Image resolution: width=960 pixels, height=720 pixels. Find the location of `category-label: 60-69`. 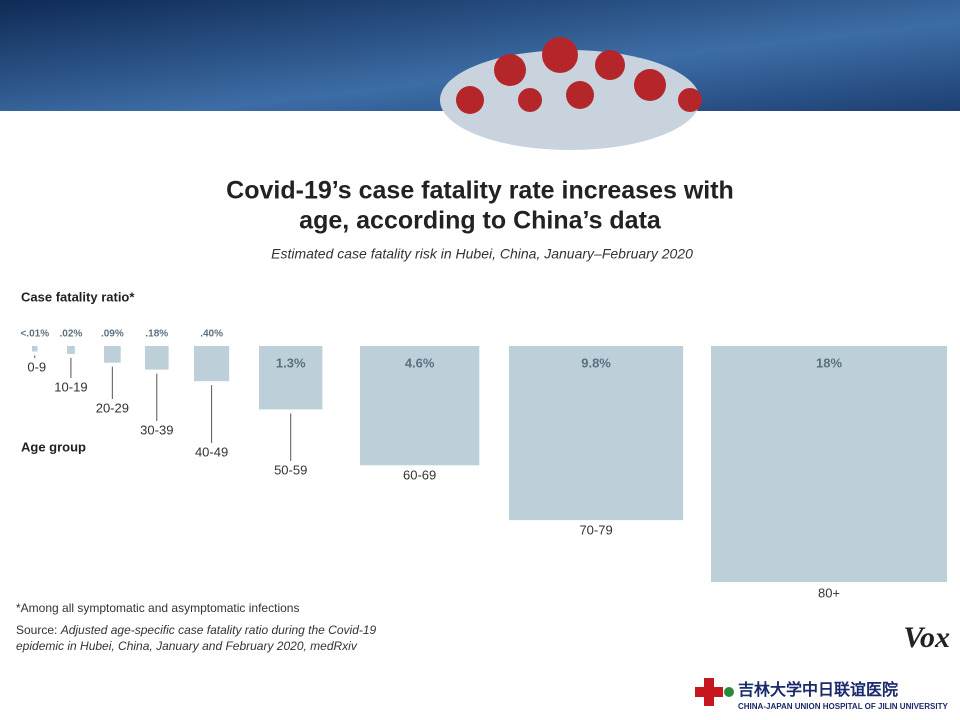

category-label: 60-69 is located at coordinates (419, 474).